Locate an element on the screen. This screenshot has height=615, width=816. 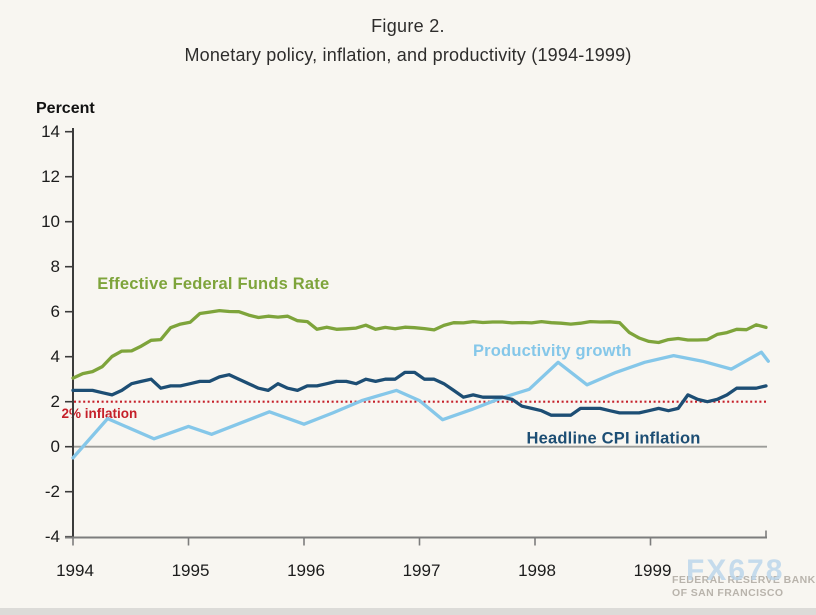
y-tick-label: -2 is located at coordinates (52, 491).